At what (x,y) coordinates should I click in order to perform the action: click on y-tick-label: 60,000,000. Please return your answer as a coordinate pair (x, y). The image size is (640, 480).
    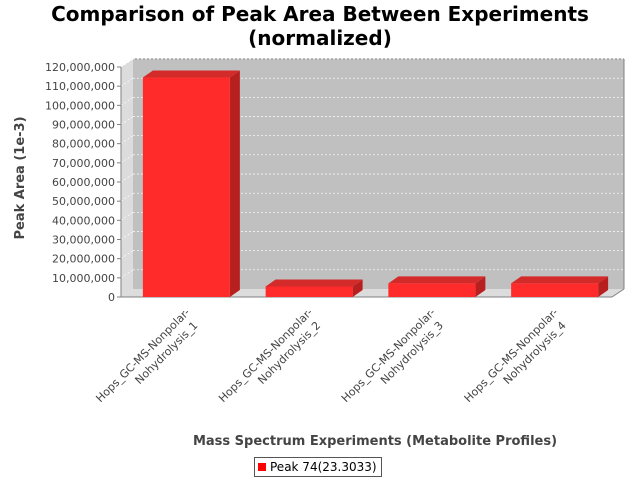
    Looking at the image, I should click on (83, 182).